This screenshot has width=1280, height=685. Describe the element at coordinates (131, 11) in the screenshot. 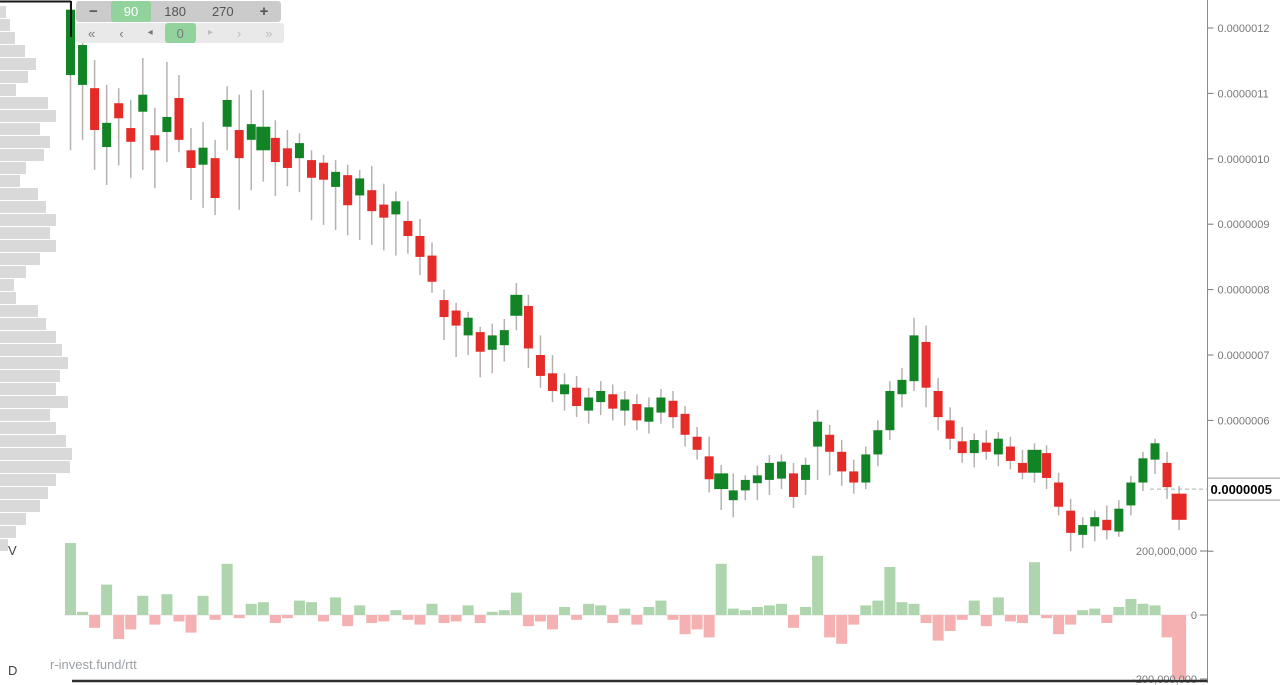

I see `period-90-button: 90` at that location.